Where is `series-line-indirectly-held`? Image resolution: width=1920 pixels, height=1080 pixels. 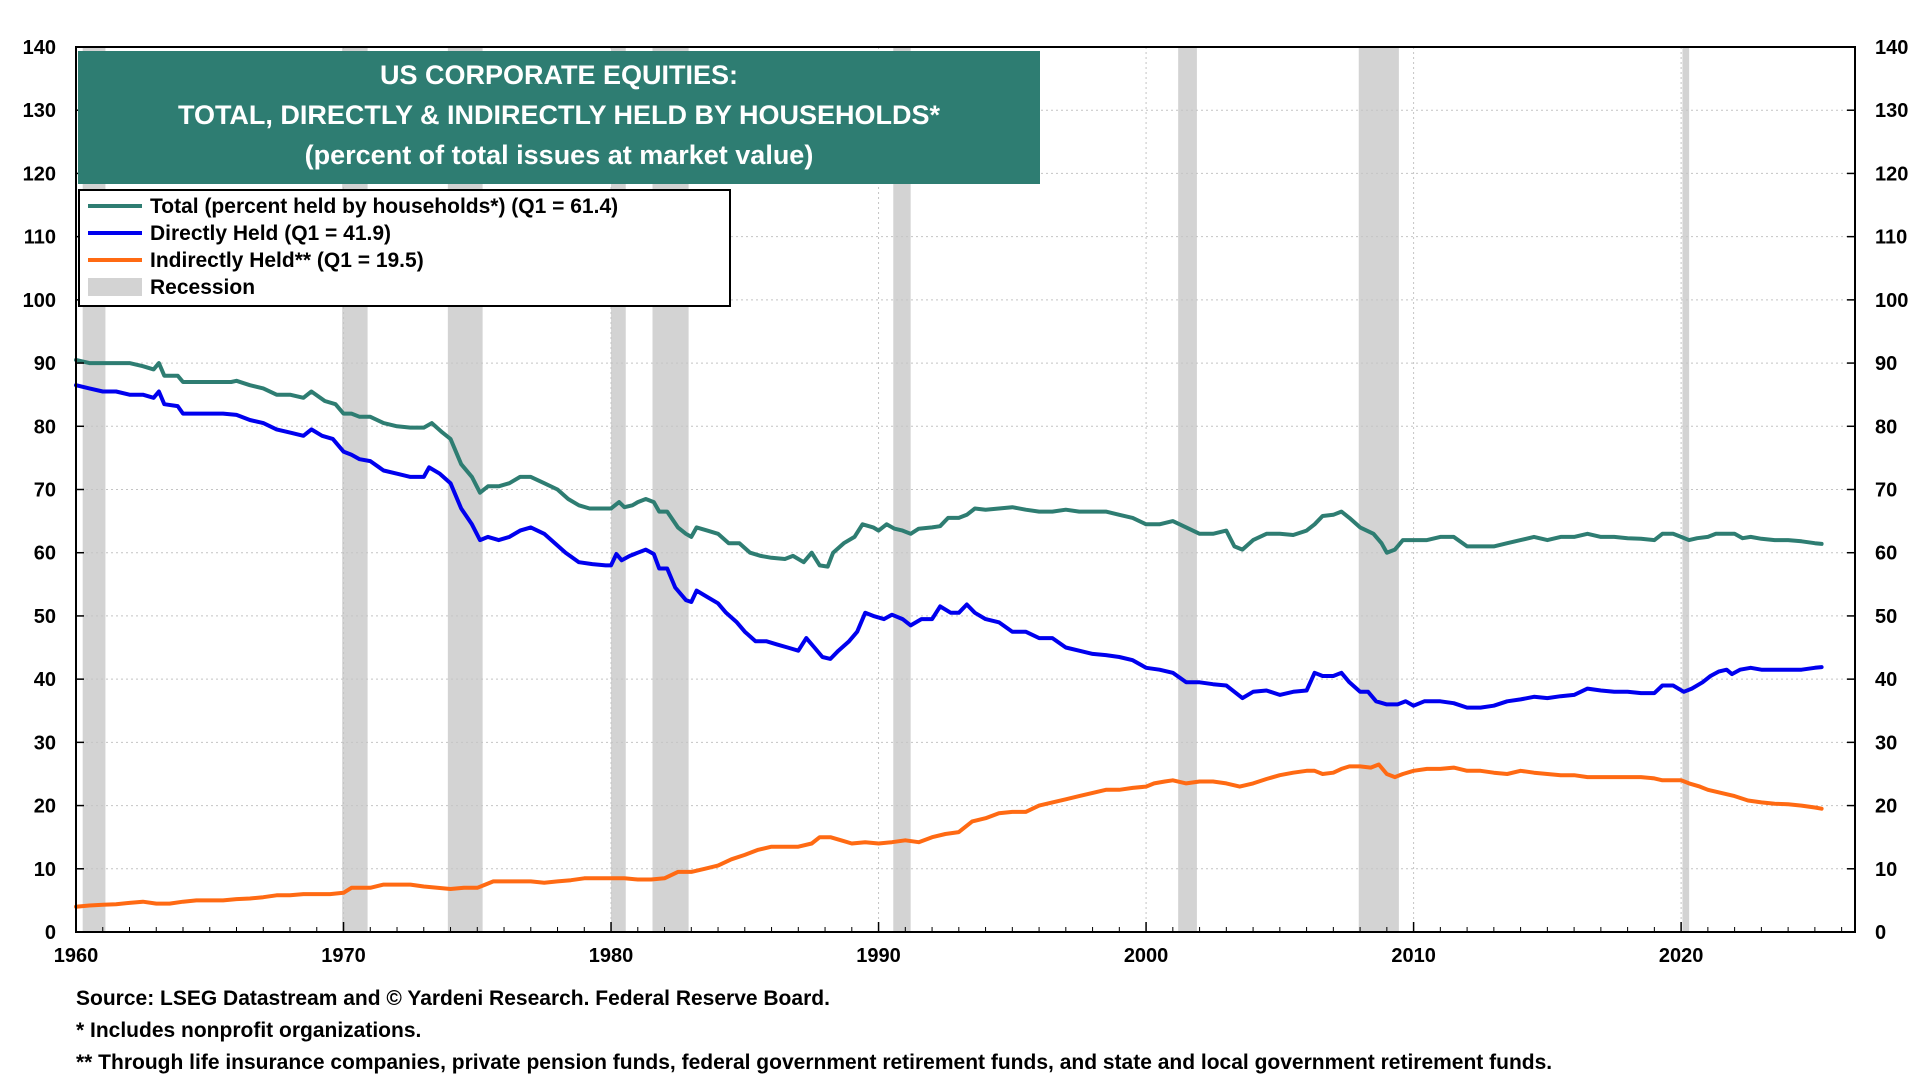 series-line-indirectly-held is located at coordinates (949, 835).